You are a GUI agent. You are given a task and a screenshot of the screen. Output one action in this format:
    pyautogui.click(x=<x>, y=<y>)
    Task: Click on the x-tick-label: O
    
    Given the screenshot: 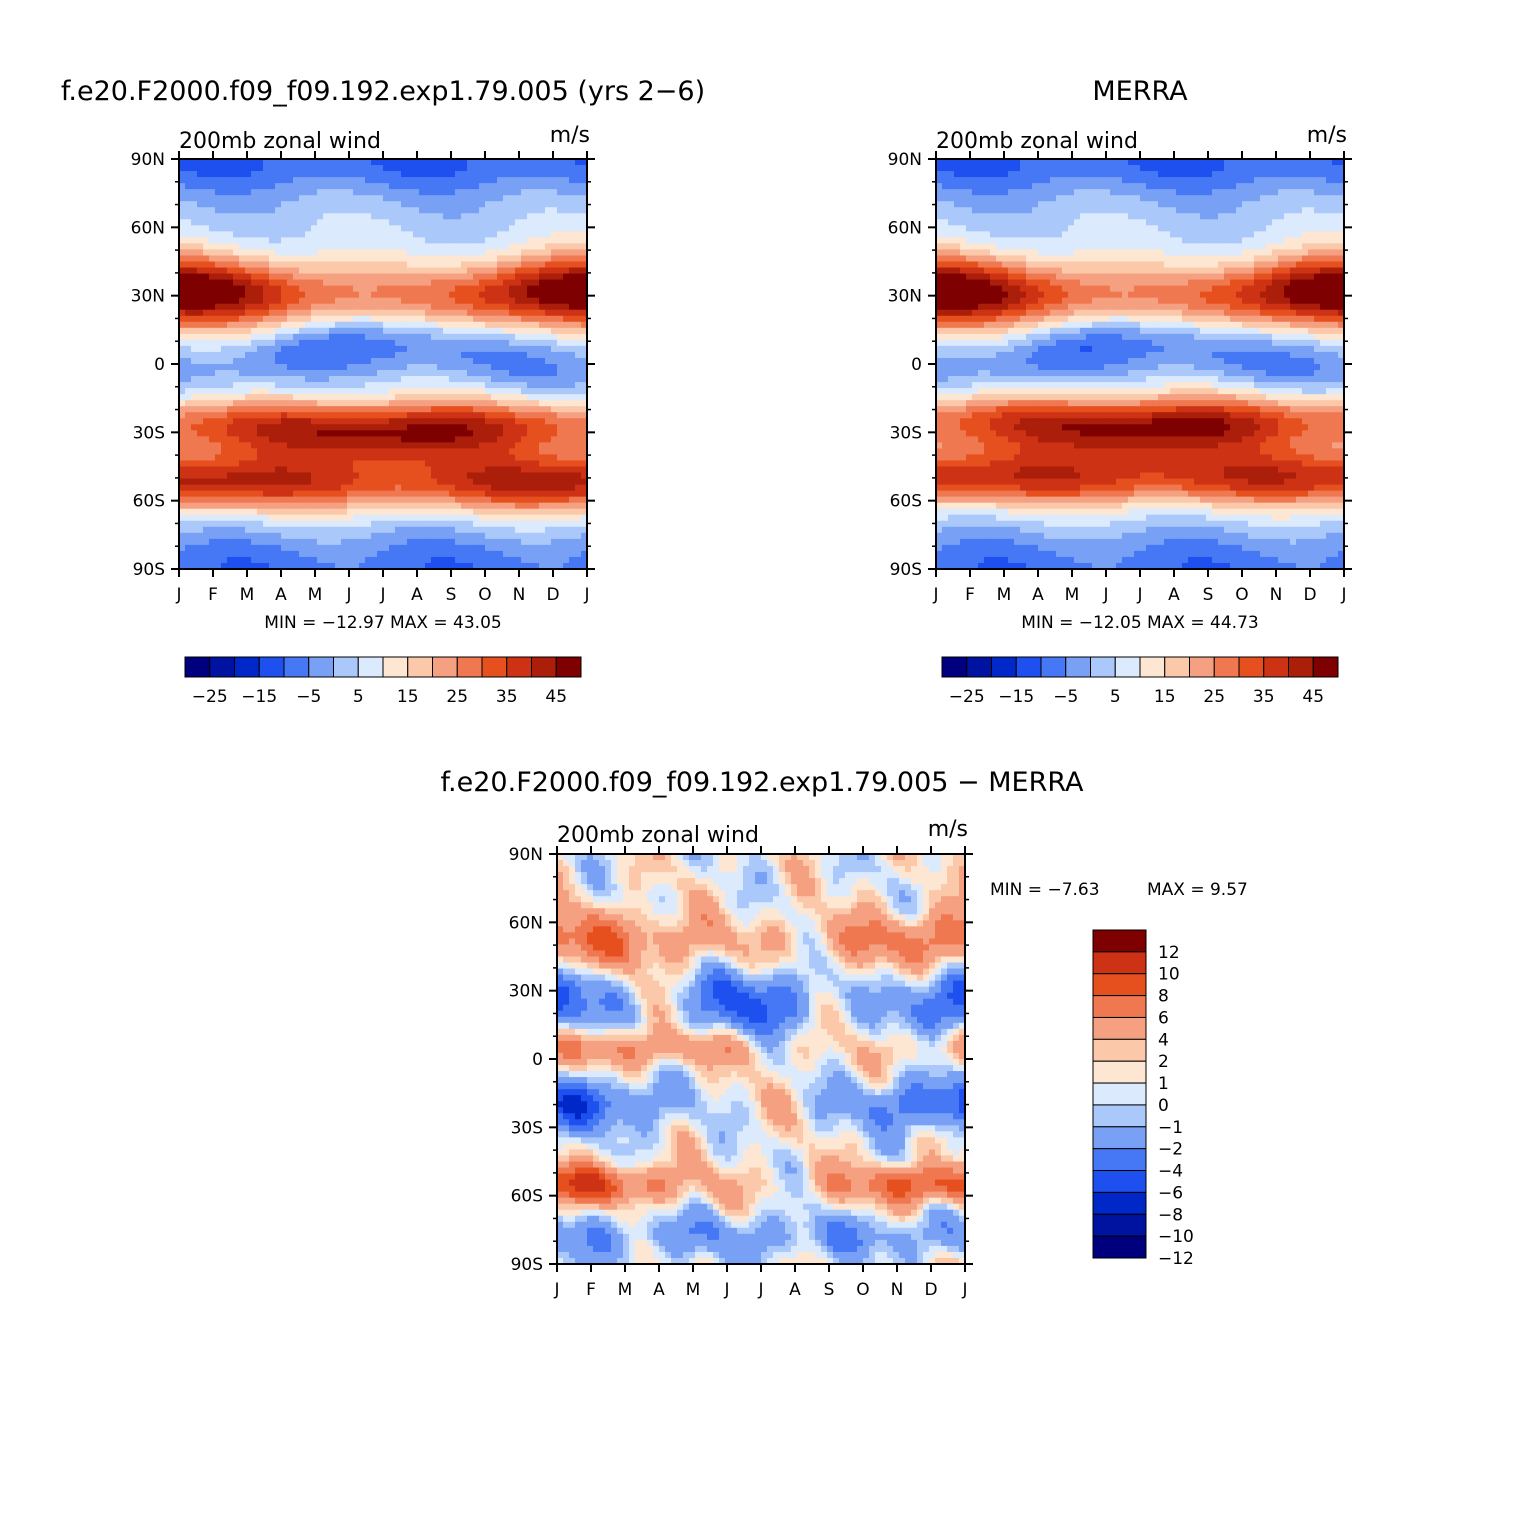 What is the action you would take?
    pyautogui.click(x=484, y=595)
    